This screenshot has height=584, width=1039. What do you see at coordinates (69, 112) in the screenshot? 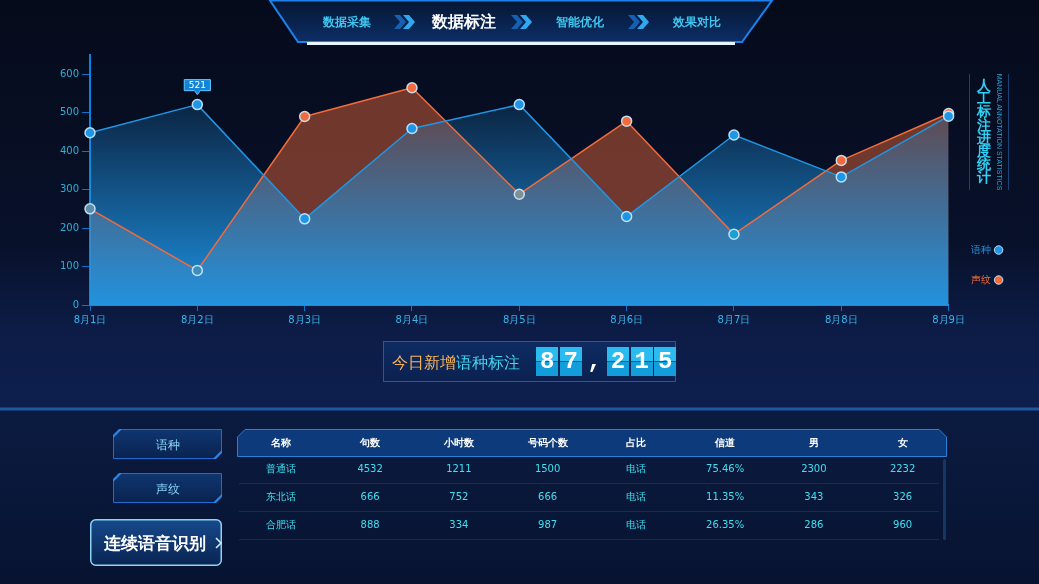
I see `y-tick-label: 500` at bounding box center [69, 112].